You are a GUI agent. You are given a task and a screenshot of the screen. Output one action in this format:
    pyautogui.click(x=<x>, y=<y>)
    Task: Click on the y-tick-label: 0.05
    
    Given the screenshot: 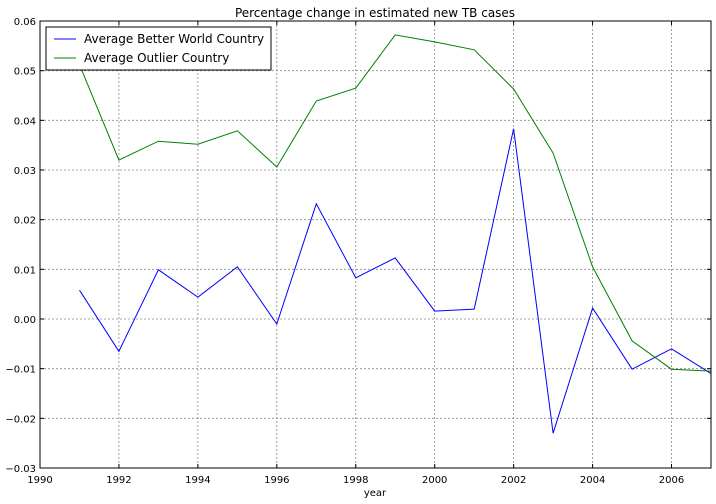 What is the action you would take?
    pyautogui.click(x=25, y=72)
    